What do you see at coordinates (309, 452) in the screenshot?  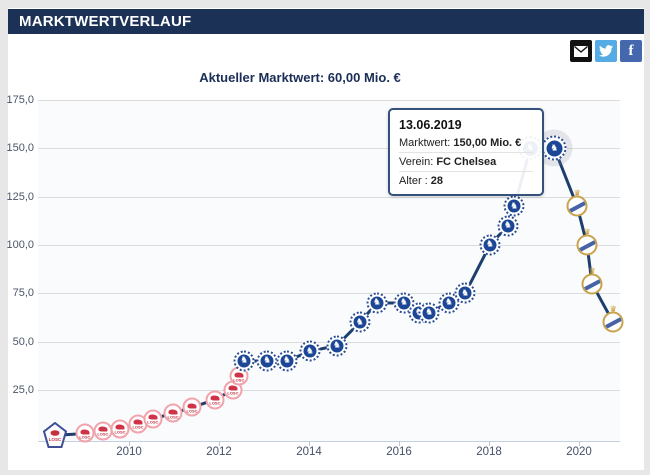 I see `x-tick-label: 2014` at bounding box center [309, 452].